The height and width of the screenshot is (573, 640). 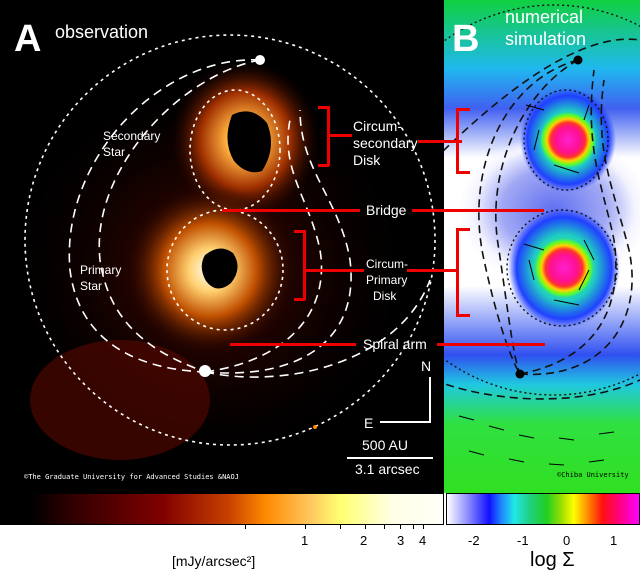 What do you see at coordinates (401, 540) in the screenshot?
I see `colorbar-a-tick-3: 3` at bounding box center [401, 540].